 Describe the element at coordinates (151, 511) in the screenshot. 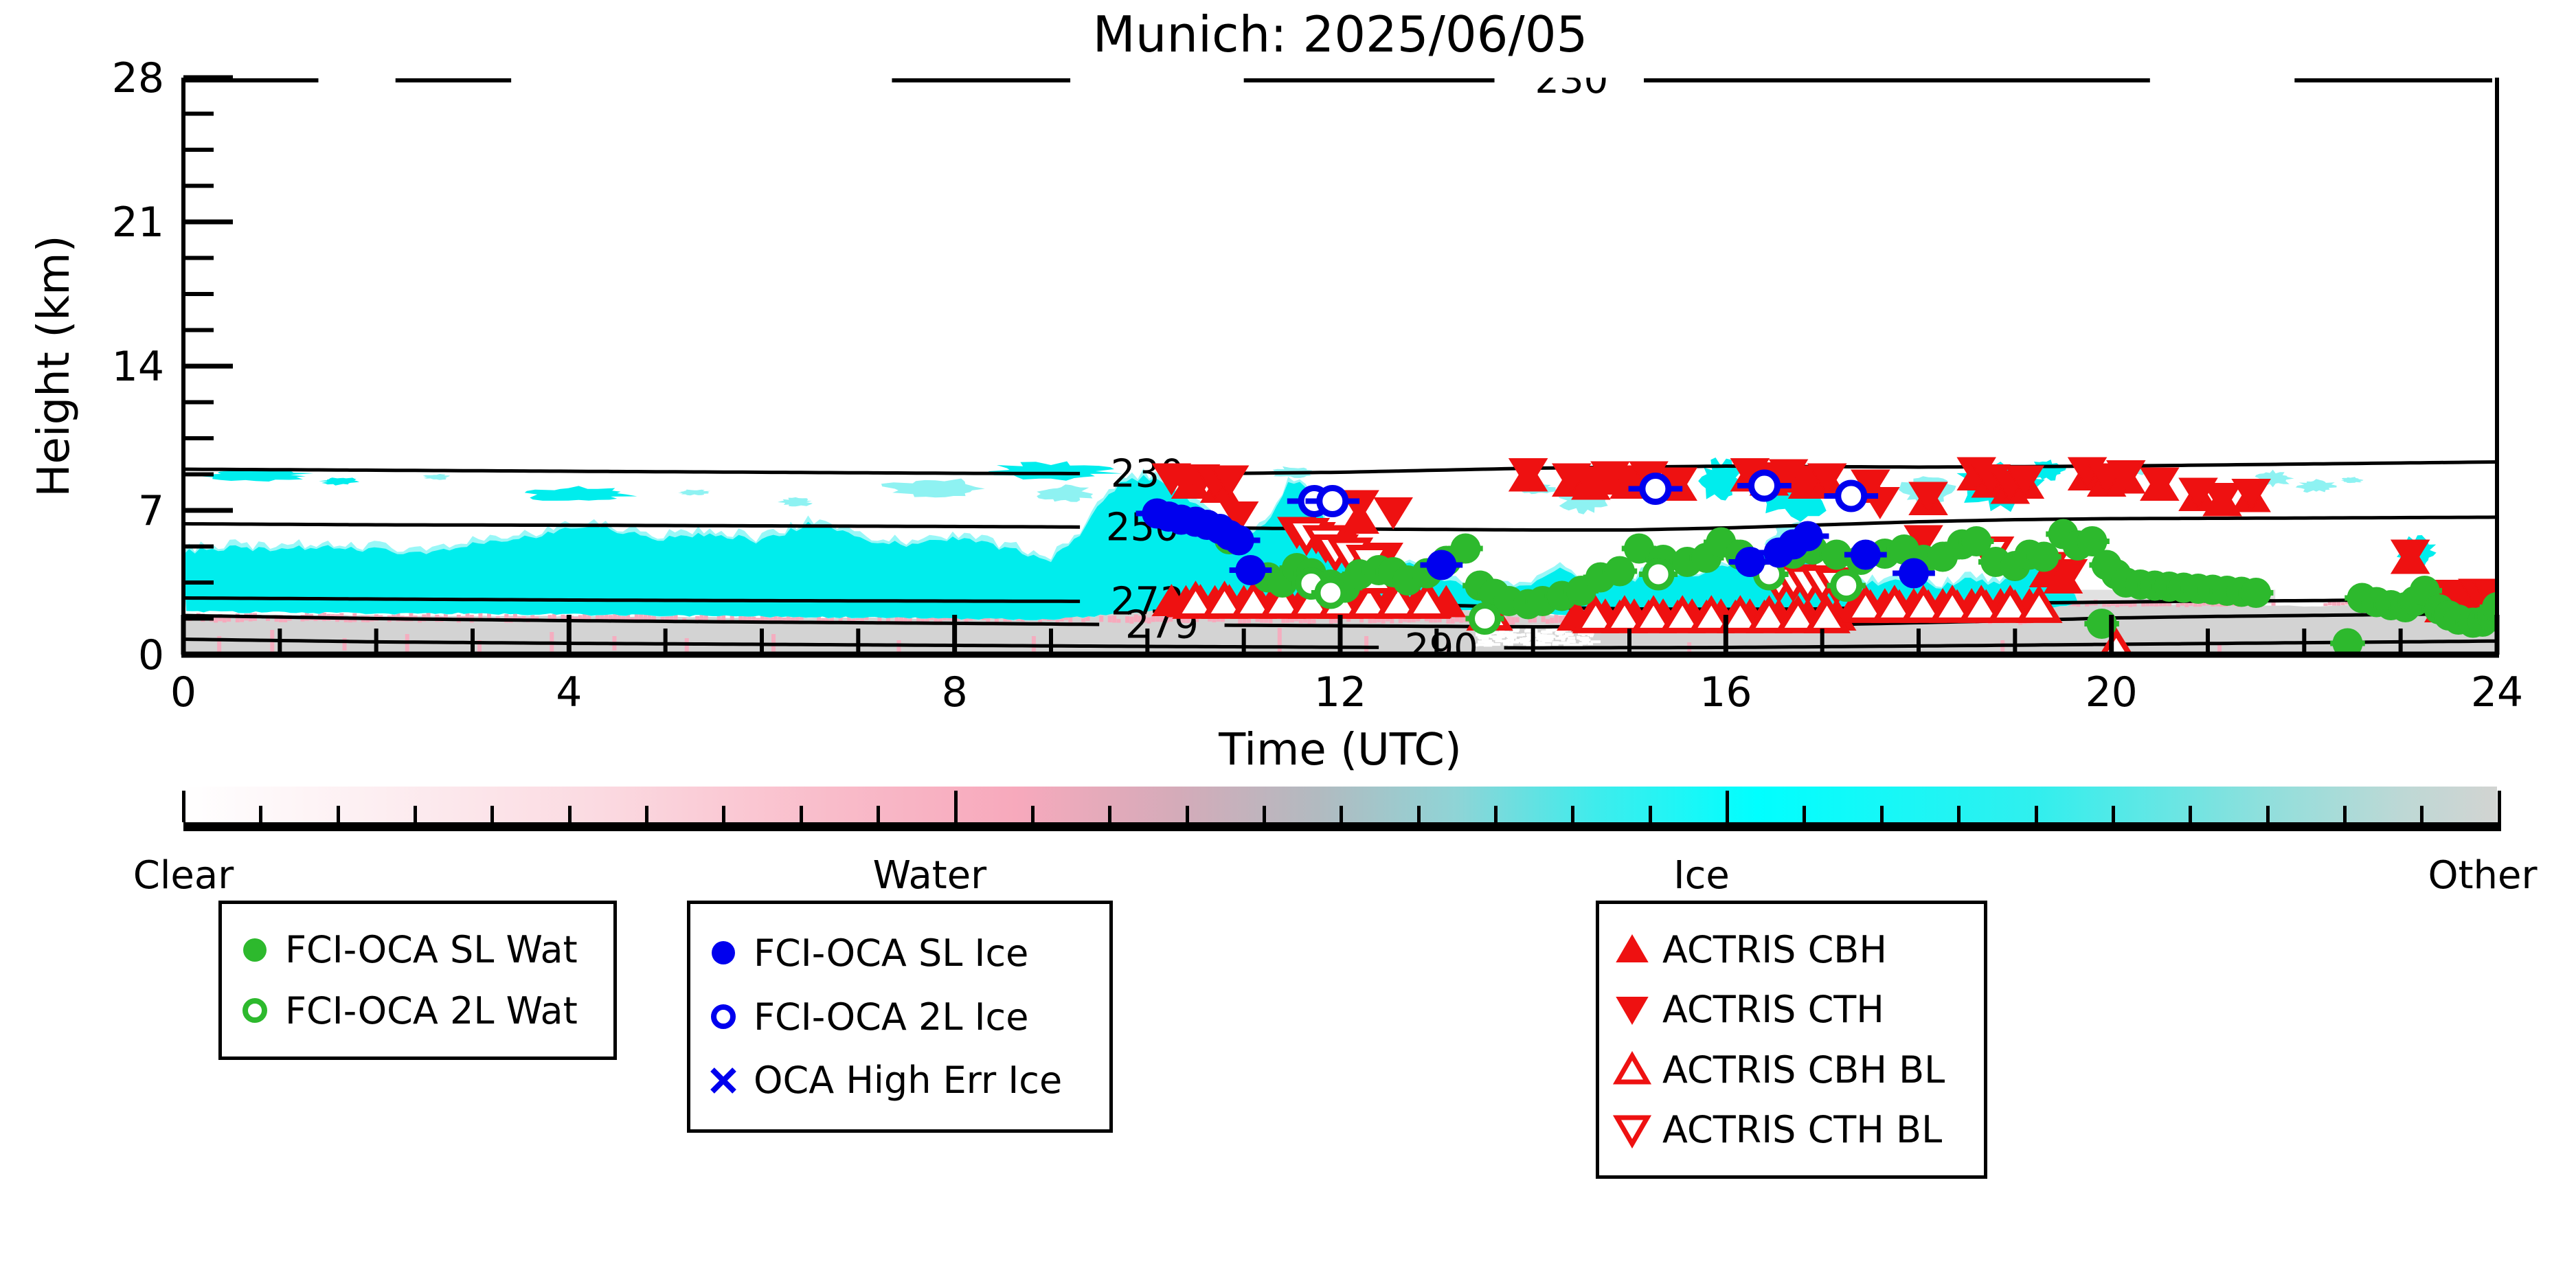

I see `y-tick-label: 7` at that location.